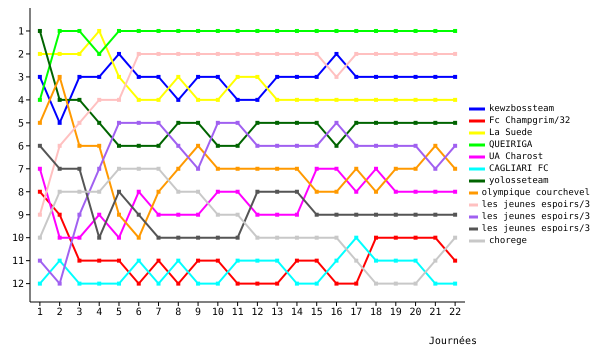 The image size is (600, 350). What do you see at coordinates (21, 32) in the screenshot?
I see `y-tick-label: 1` at bounding box center [21, 32].